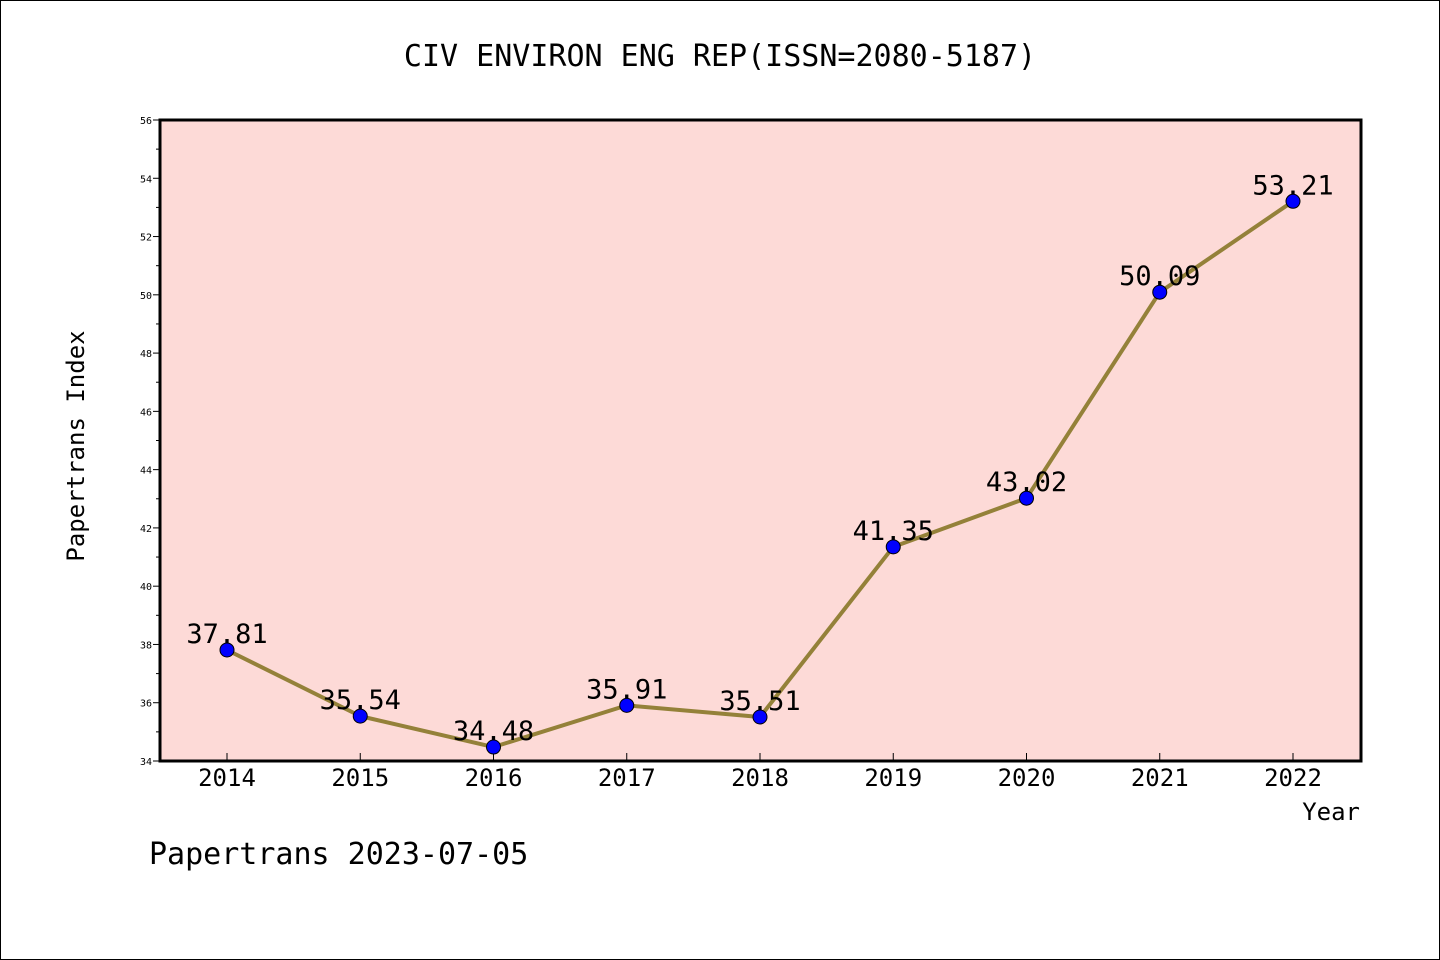  Describe the element at coordinates (146, 645) in the screenshot. I see `y-tick-label: 38` at that location.